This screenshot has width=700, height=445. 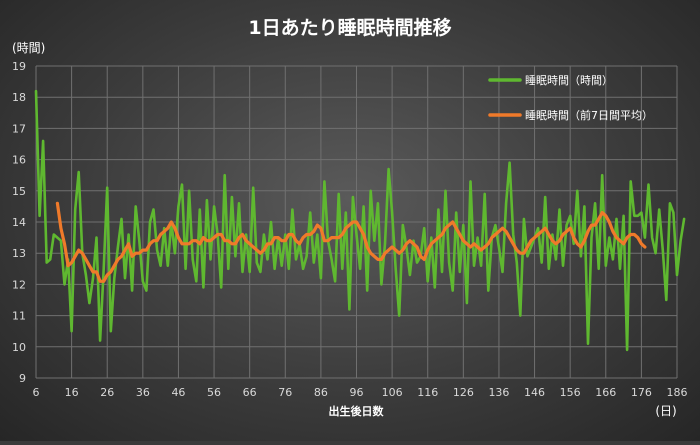 What do you see at coordinates (534, 392) in the screenshot?
I see `x-tick-label: 146` at bounding box center [534, 392].